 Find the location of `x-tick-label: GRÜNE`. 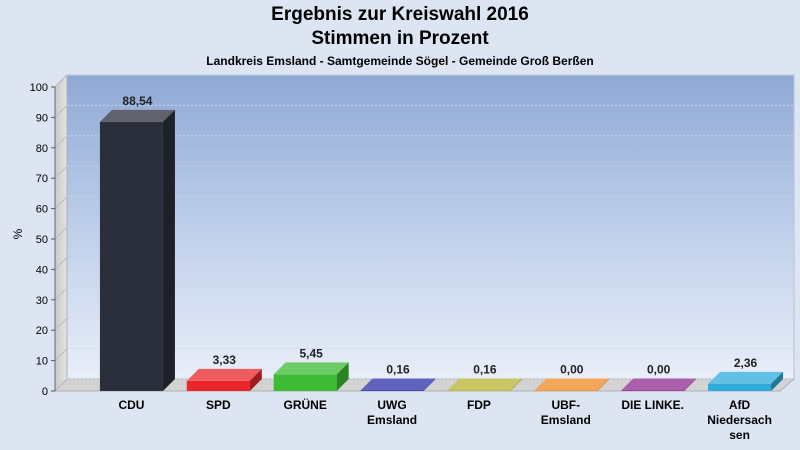

x-tick-label: GRÜNE is located at coordinates (305, 404).